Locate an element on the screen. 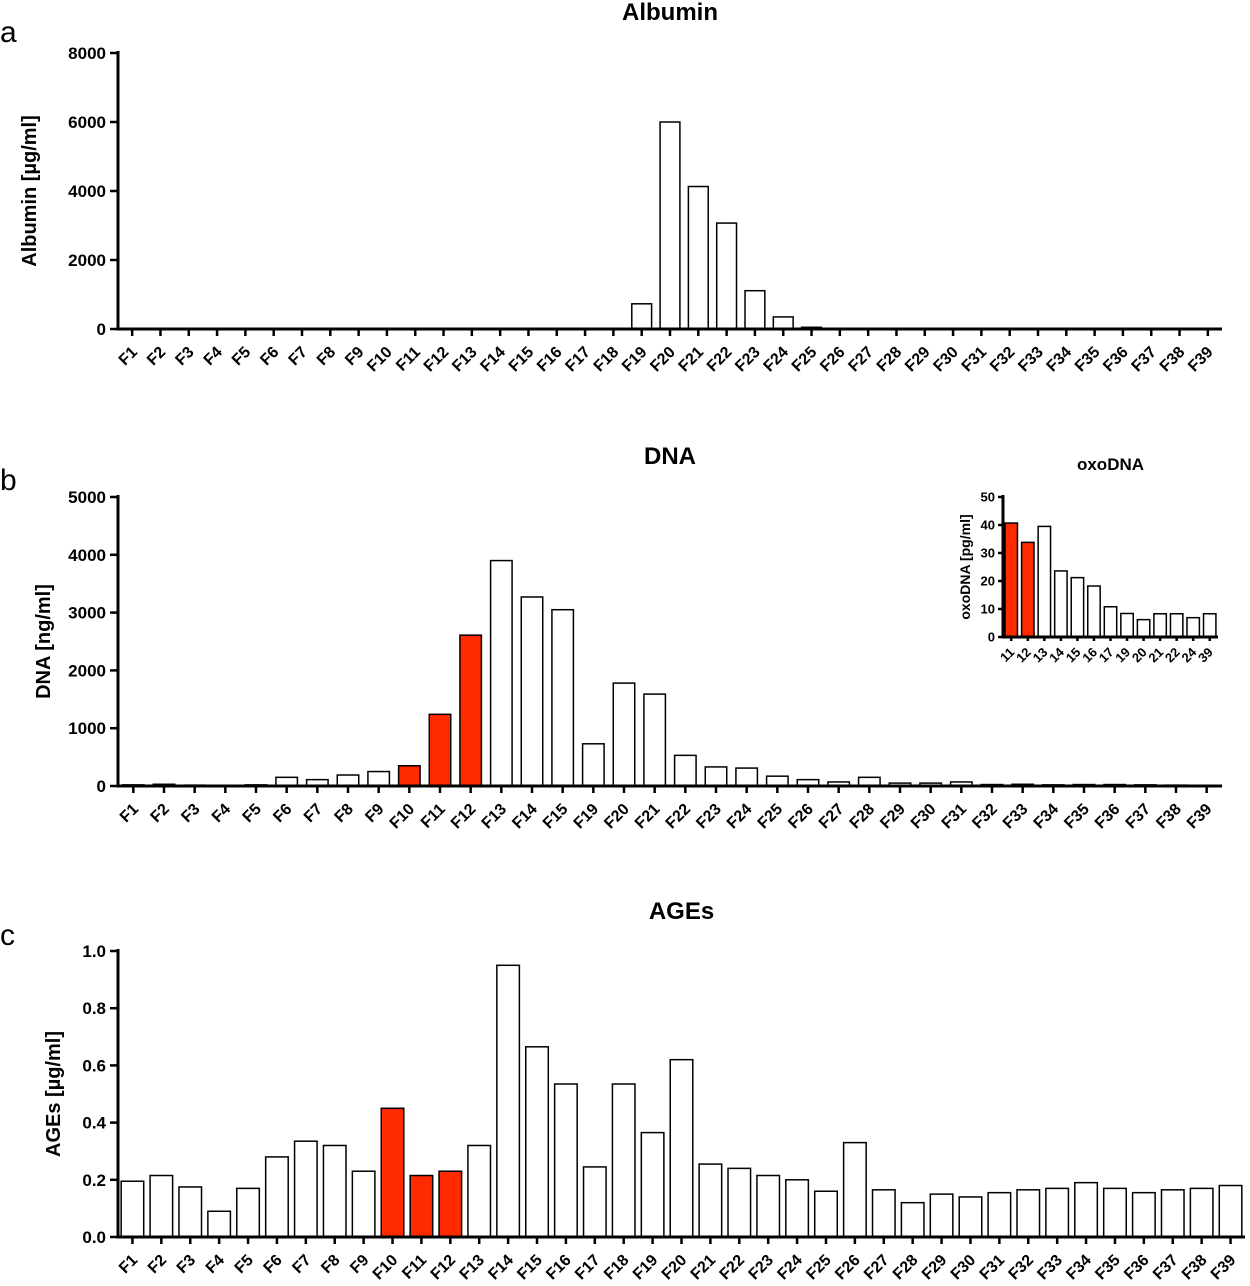 This screenshot has height=1286, width=1250. chart-dna-x-tick-label: F30 is located at coordinates (924, 817).